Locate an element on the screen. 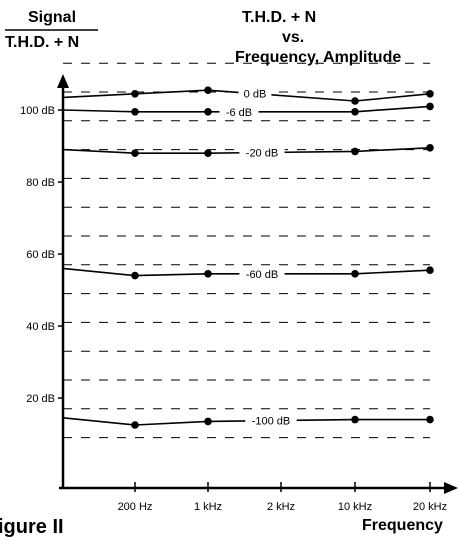 Image resolution: width=460 pixels, height=540 pixels. y-tick-labels: 20 dB 40 dB 60 dB 80 dB 100 dB is located at coordinates (41, 255).